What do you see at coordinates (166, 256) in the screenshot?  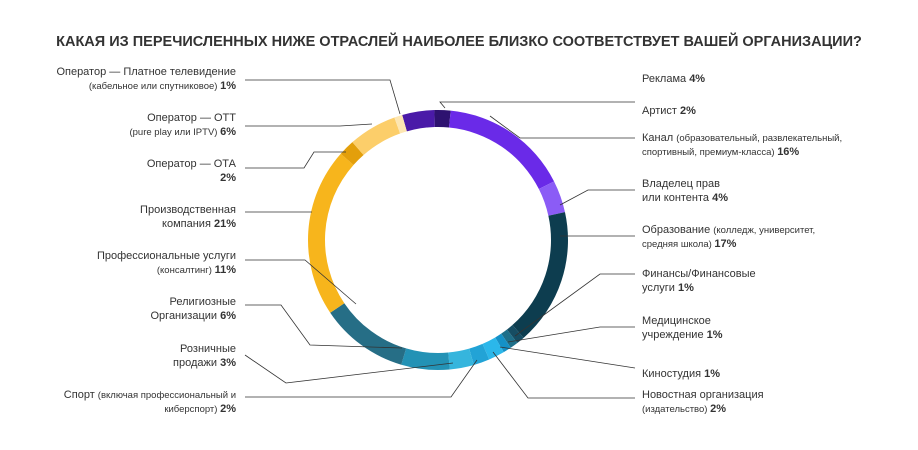 I see `label-left-5-line-1: Профессиональные услуги` at bounding box center [166, 256].